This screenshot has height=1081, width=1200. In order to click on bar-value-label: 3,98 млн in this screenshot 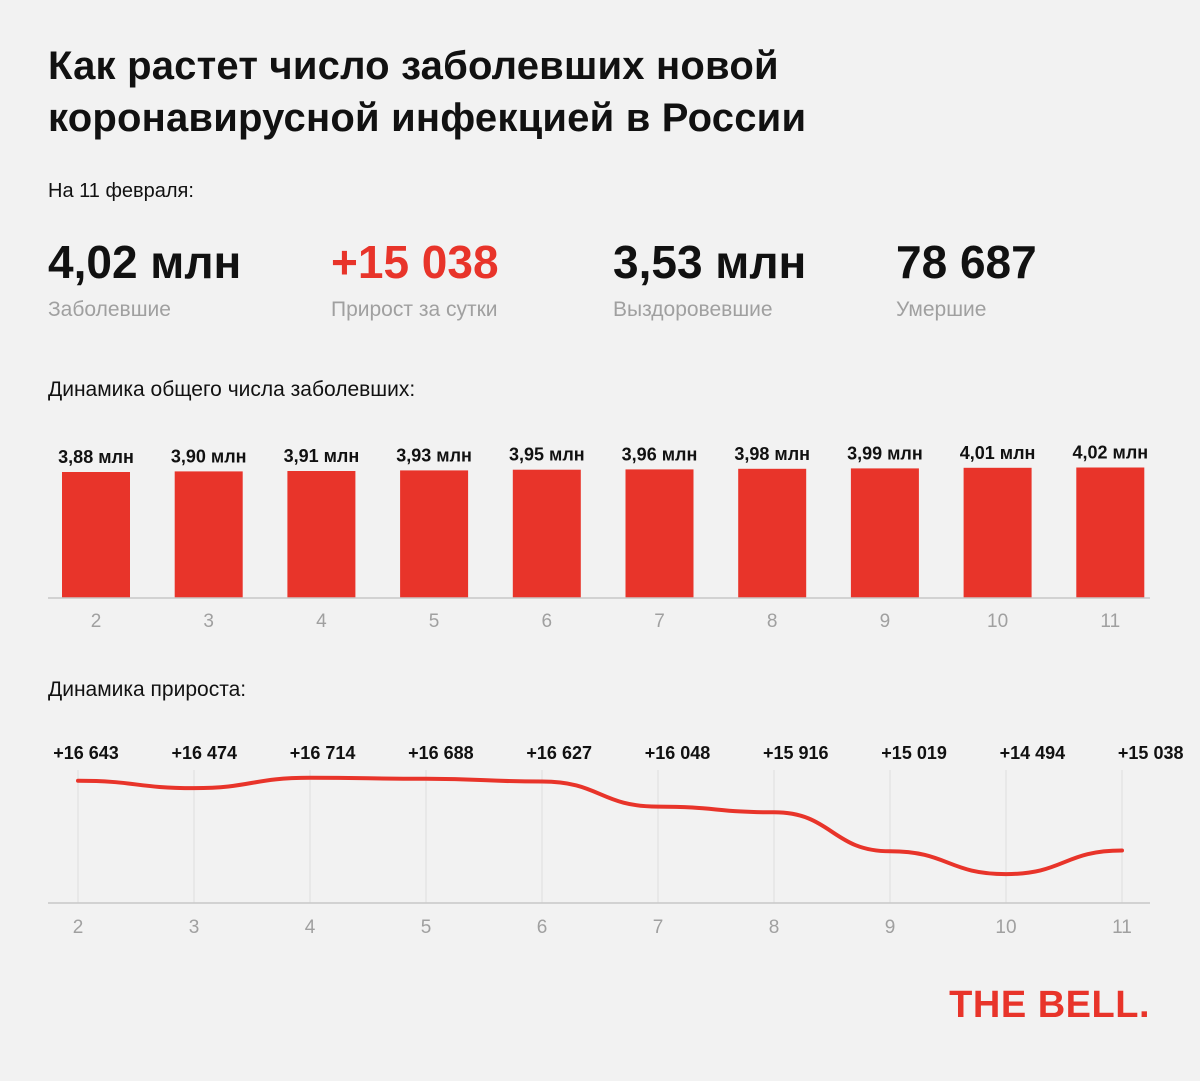, I will do `click(772, 454)`.